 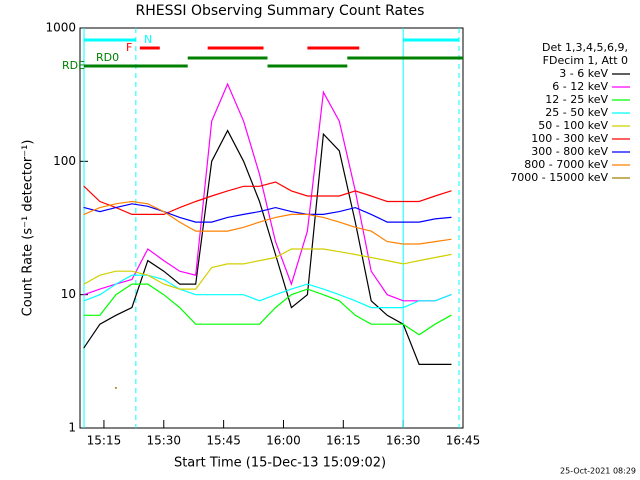 What do you see at coordinates (576, 112) in the screenshot?
I see `legend-label: 25 - 50 keV` at bounding box center [576, 112].